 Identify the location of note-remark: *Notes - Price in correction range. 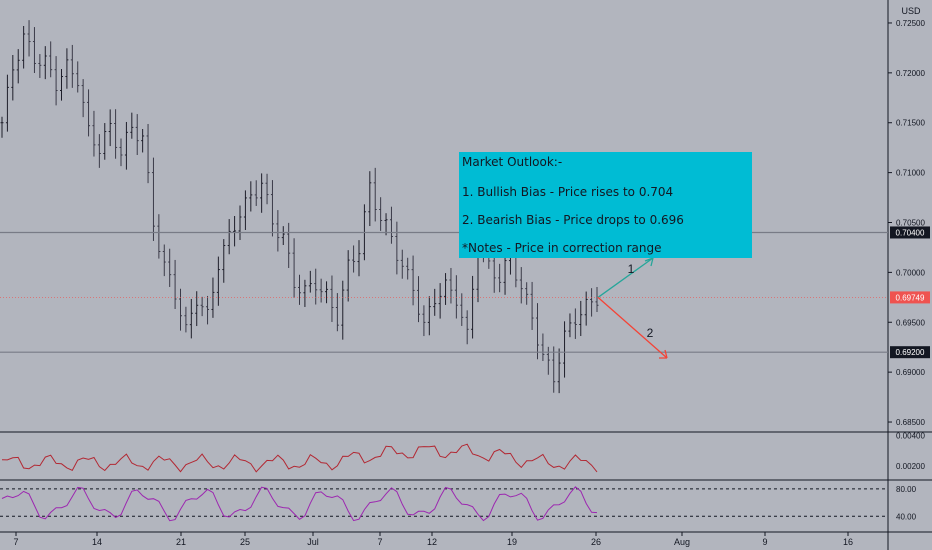
(562, 248).